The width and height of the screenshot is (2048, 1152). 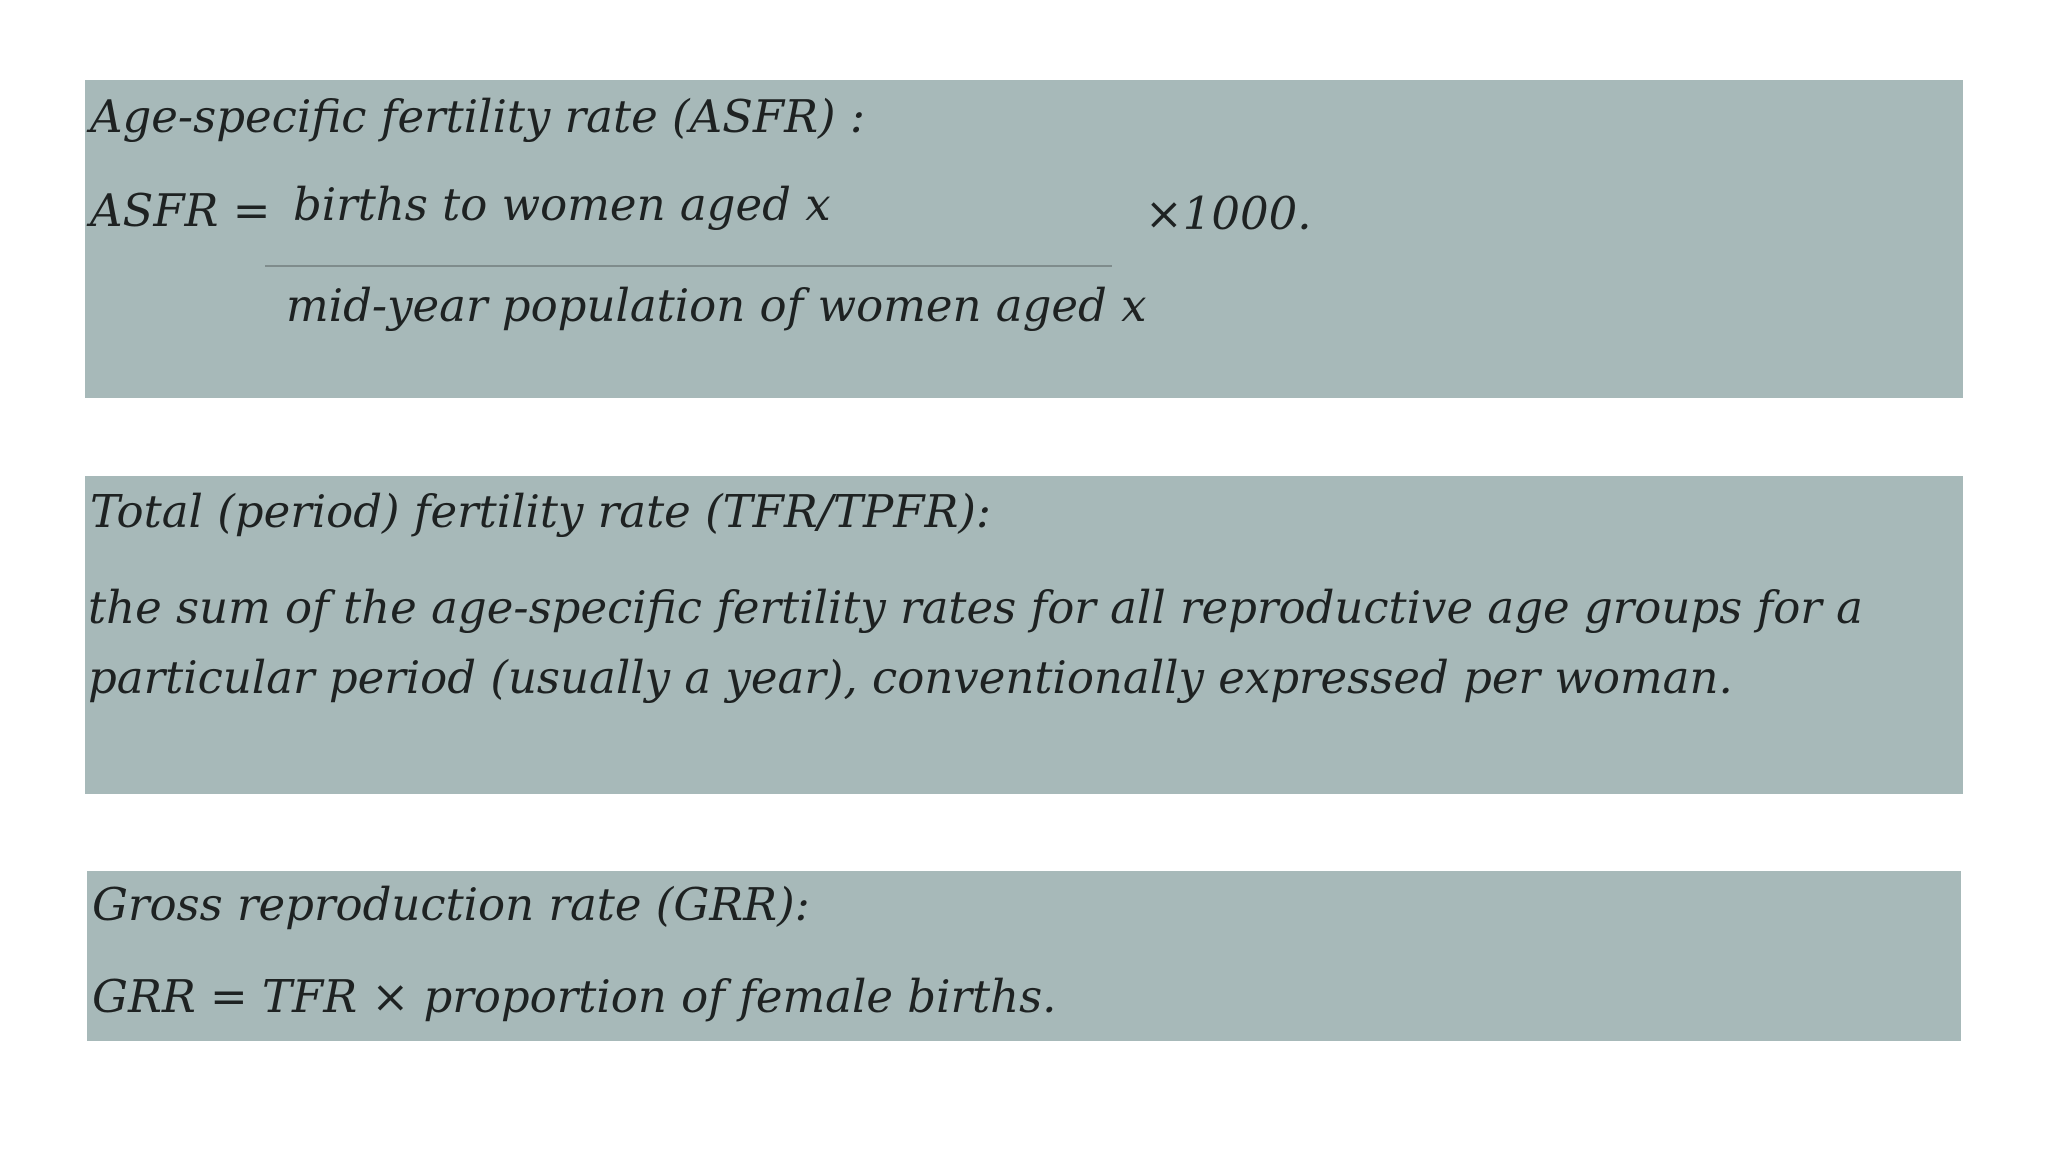 What do you see at coordinates (478, 116) in the screenshot?
I see `asfr-heading: Age-specific fertility rate (ASFR) :` at bounding box center [478, 116].